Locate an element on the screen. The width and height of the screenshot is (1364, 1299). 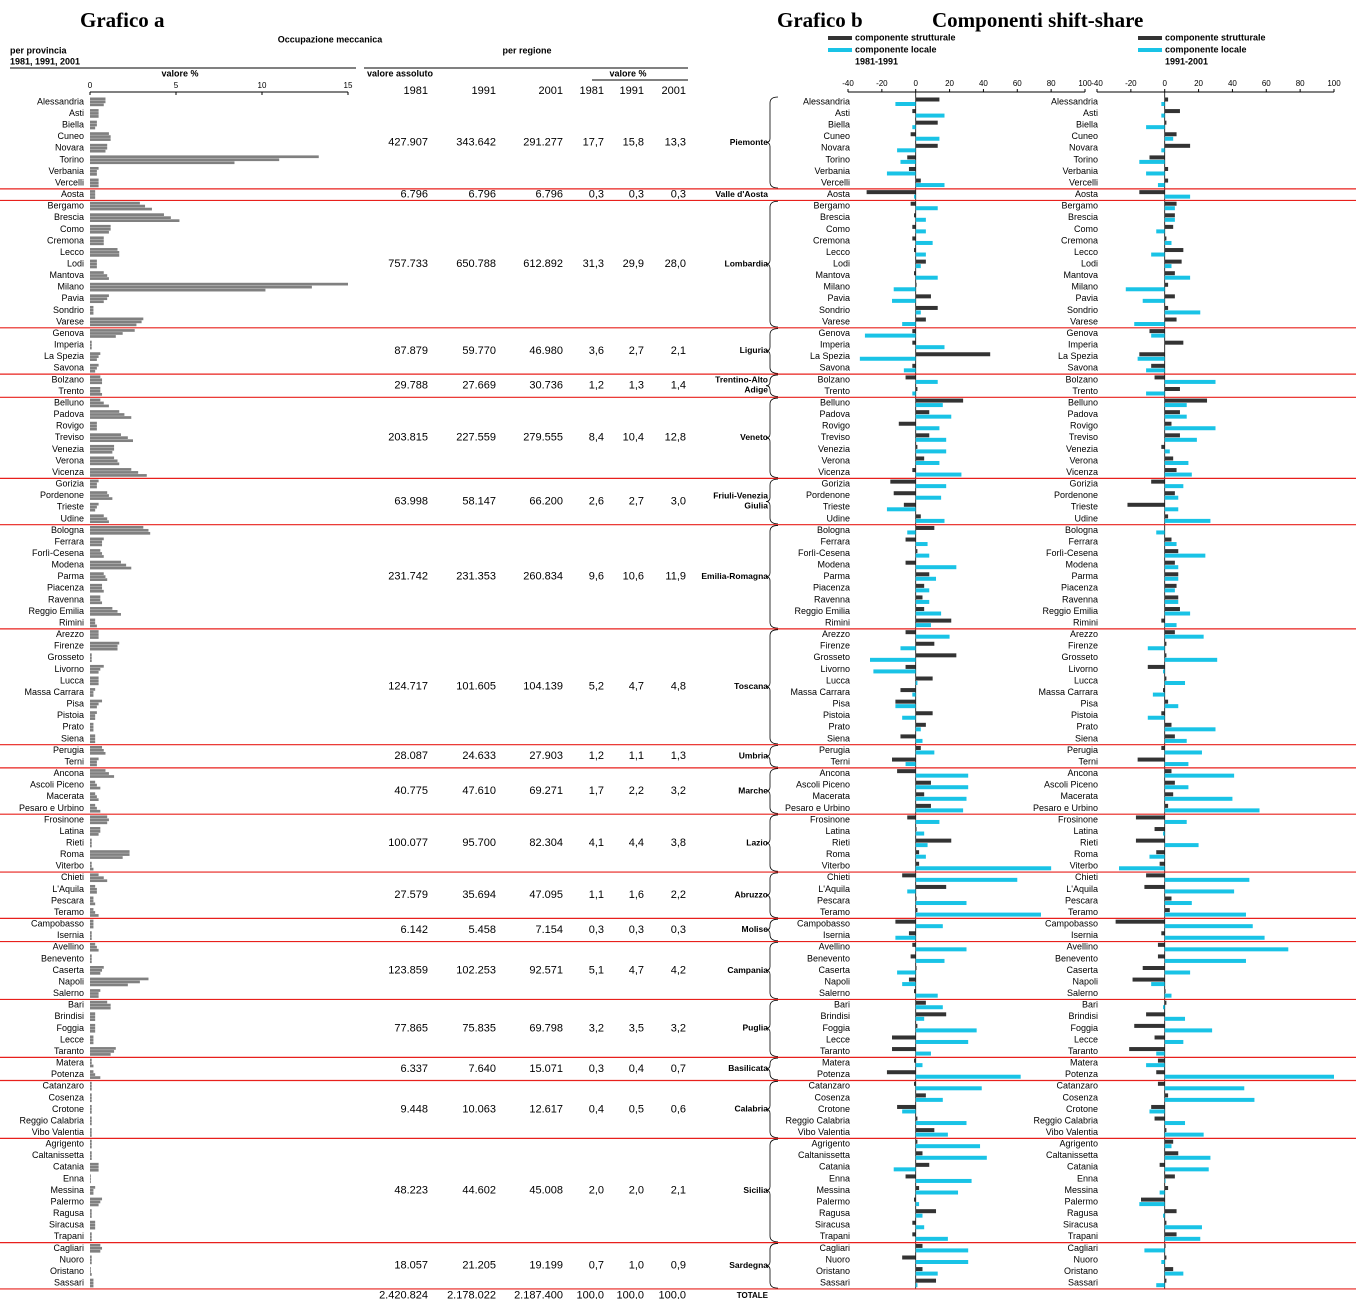
province-label: Crotone is located at coordinates (68, 1109).